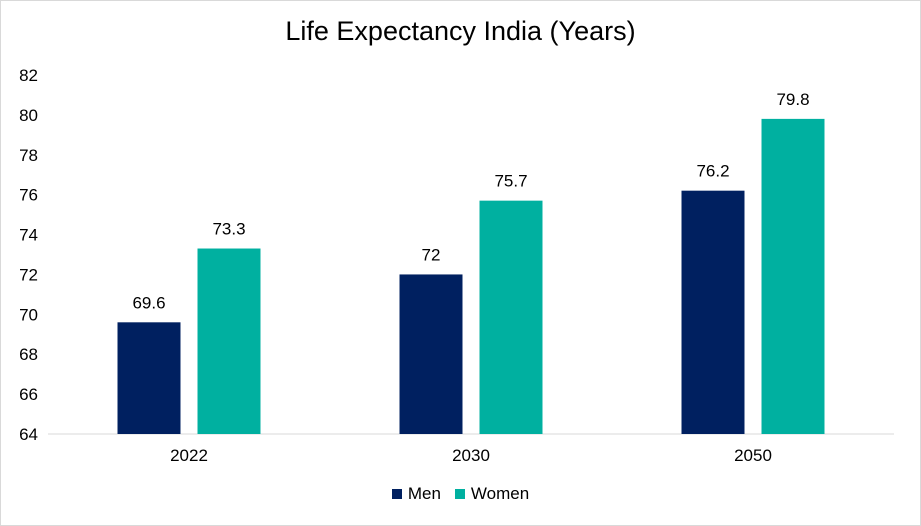 The width and height of the screenshot is (921, 526). What do you see at coordinates (228, 229) in the screenshot?
I see `data-label: 73.3` at bounding box center [228, 229].